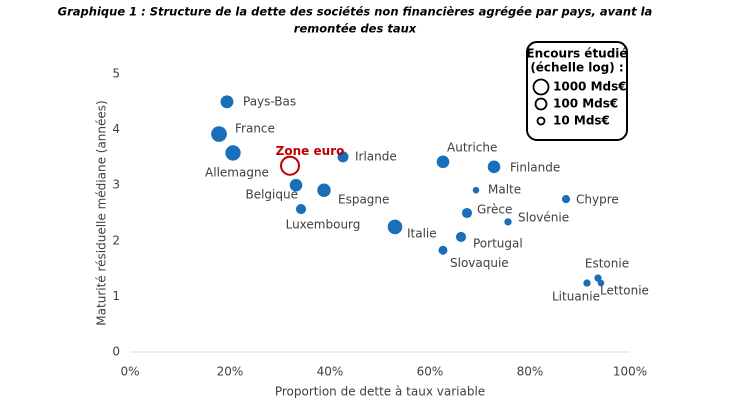  Describe the element at coordinates (624, 291) in the screenshot. I see `point-label: Lettonie` at that location.